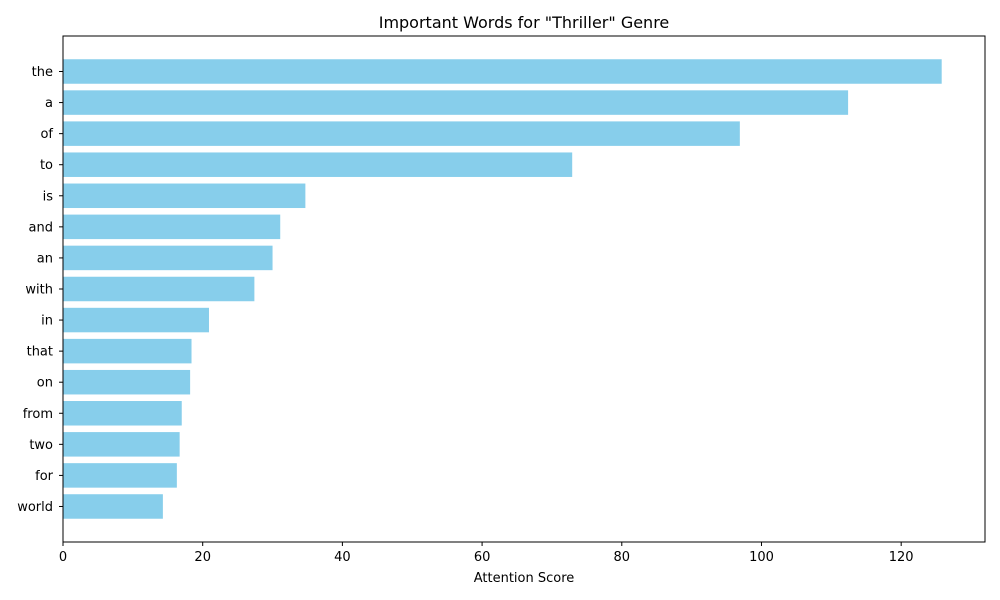  Describe the element at coordinates (45, 258) in the screenshot. I see `y-tick-label: an` at that location.